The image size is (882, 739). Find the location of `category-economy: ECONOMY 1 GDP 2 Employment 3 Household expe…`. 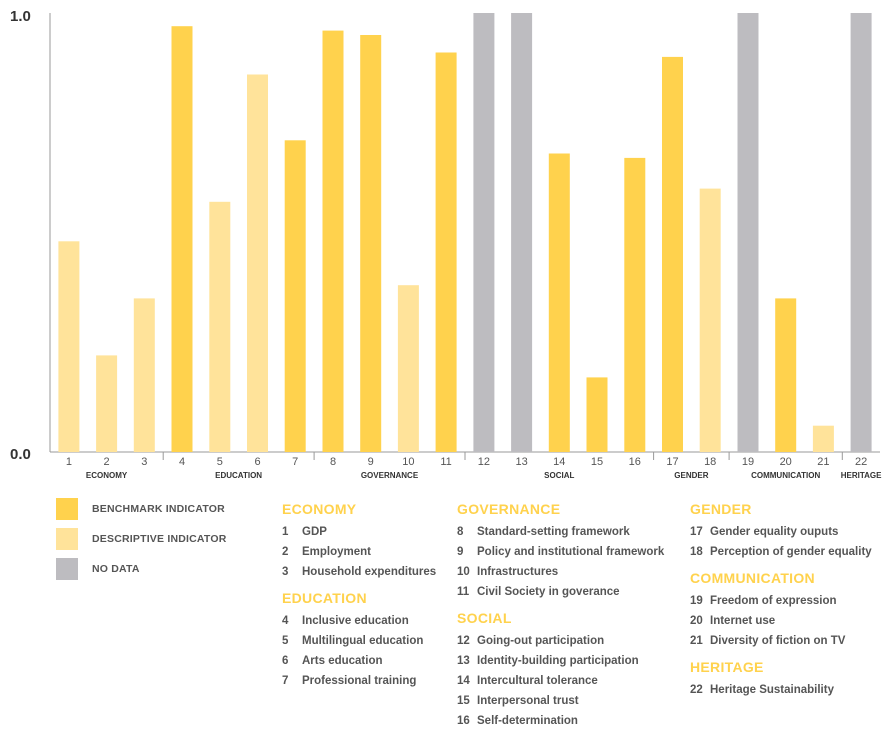

category-economy: ECONOMY 1 GDP 2 Employment 3 Household expe… is located at coordinates (359, 541).